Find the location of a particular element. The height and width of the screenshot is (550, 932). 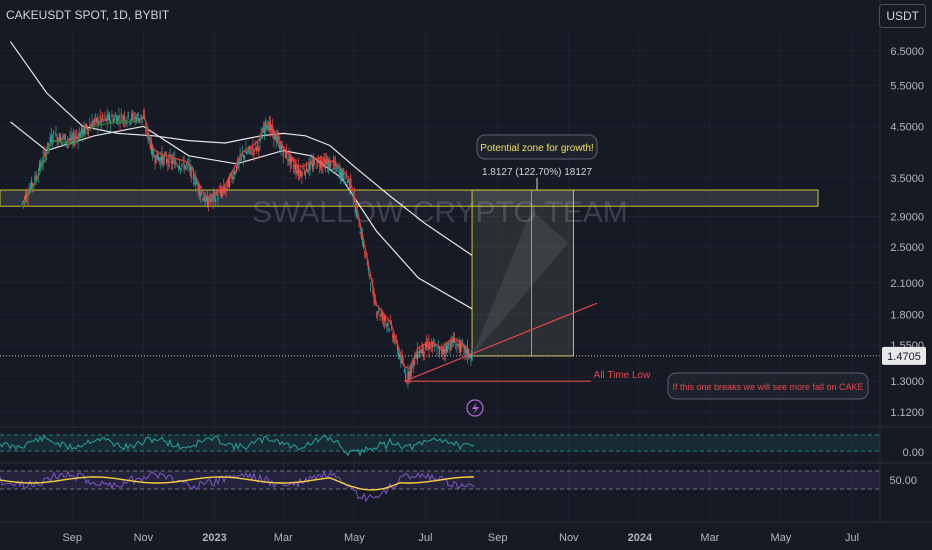

time-tick-label: 2024 is located at coordinates (640, 538).